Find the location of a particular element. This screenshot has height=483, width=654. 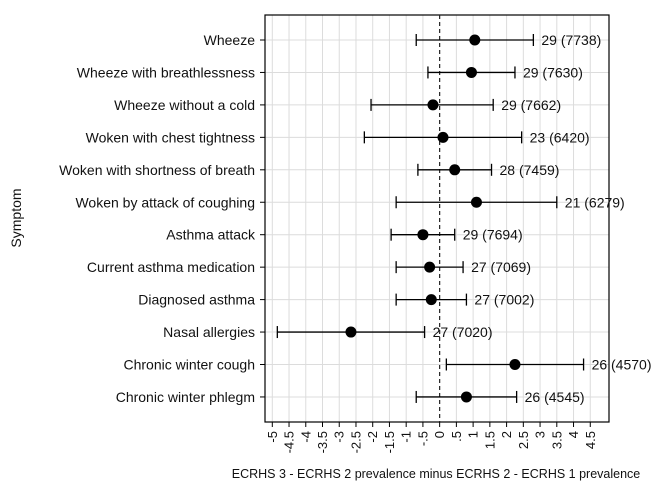

y-tick-label: Current asthma medication is located at coordinates (171, 267).